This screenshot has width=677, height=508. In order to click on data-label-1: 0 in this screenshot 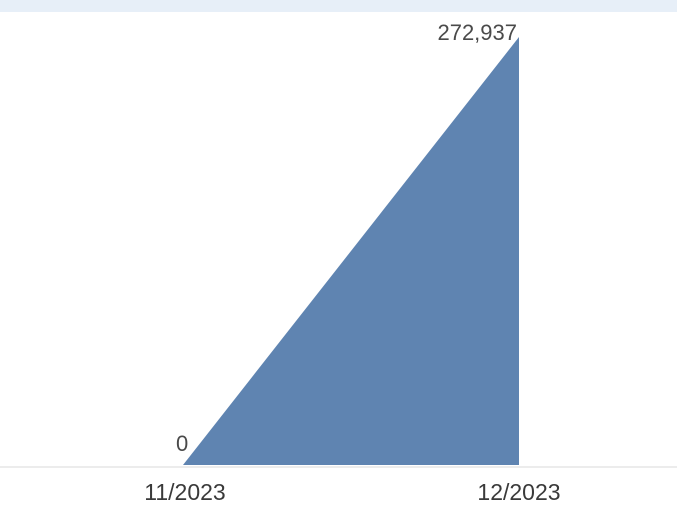, I will do `click(182, 443)`.